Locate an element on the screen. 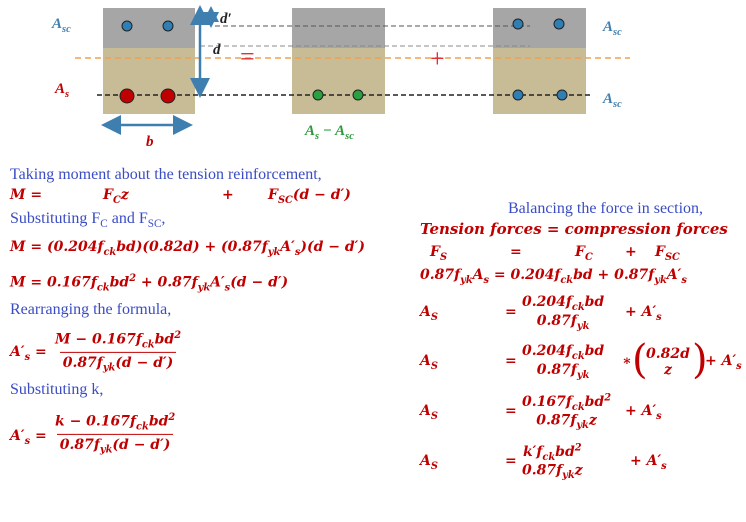  equation: FS is located at coordinates (439, 253).